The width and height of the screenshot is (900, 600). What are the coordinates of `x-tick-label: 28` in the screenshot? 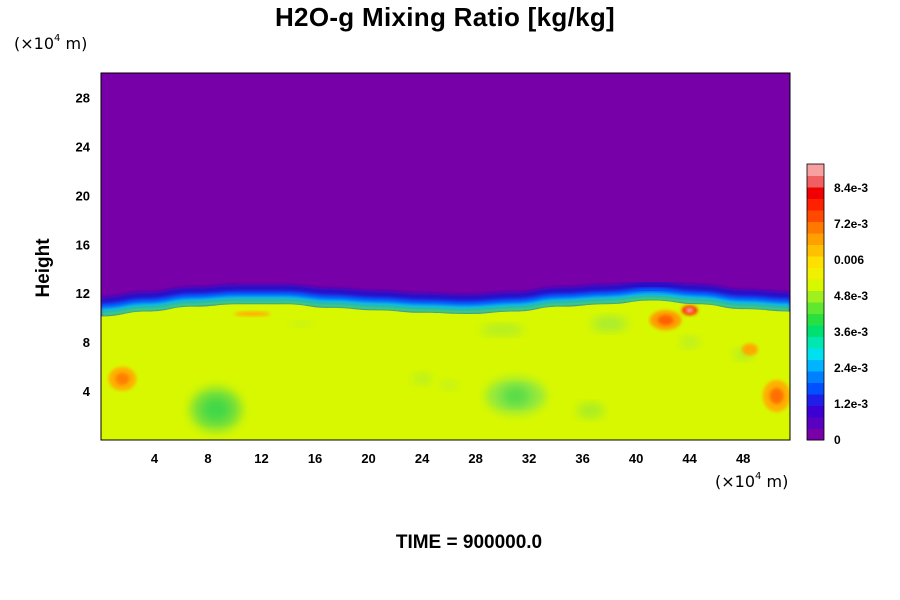 It's located at (475, 458).